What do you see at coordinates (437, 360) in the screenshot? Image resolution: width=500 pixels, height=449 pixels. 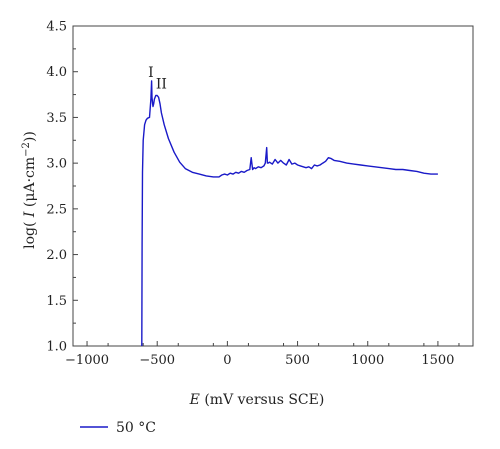 I see `x-tick-label-5: 1500` at bounding box center [437, 360].